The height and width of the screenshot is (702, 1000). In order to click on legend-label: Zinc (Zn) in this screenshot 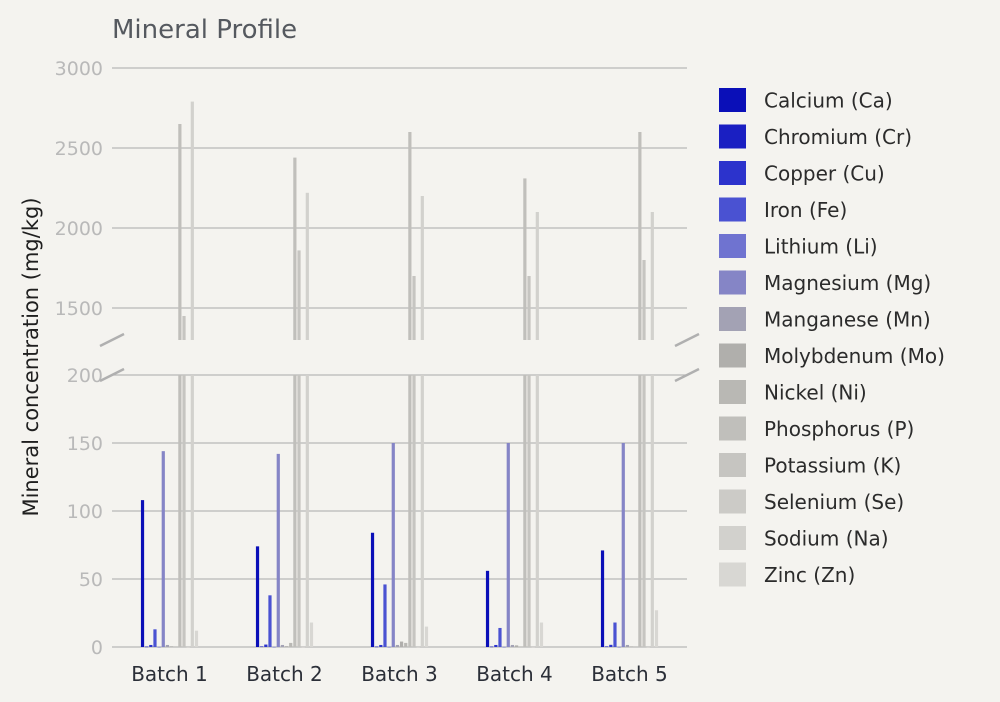, I will do `click(809, 575)`.